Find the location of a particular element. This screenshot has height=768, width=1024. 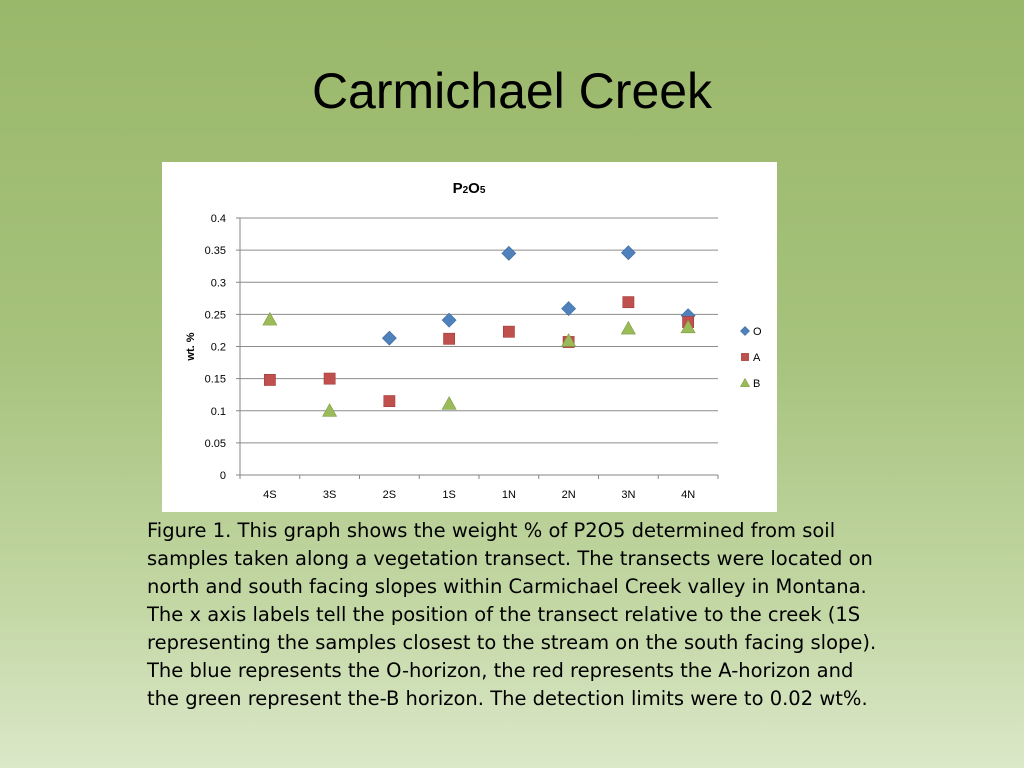

legend-label: O is located at coordinates (757, 332).